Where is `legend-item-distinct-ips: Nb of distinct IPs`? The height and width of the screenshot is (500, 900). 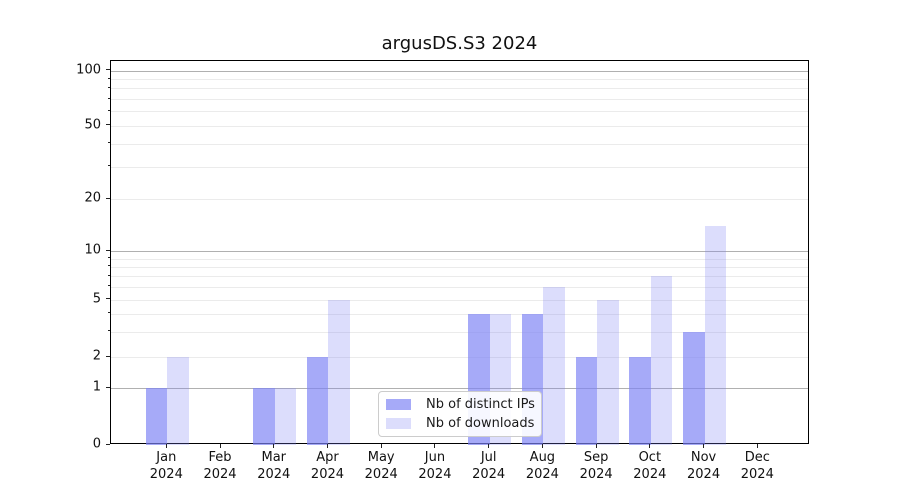 legend-item-distinct-ips: Nb of distinct IPs is located at coordinates (460, 404).